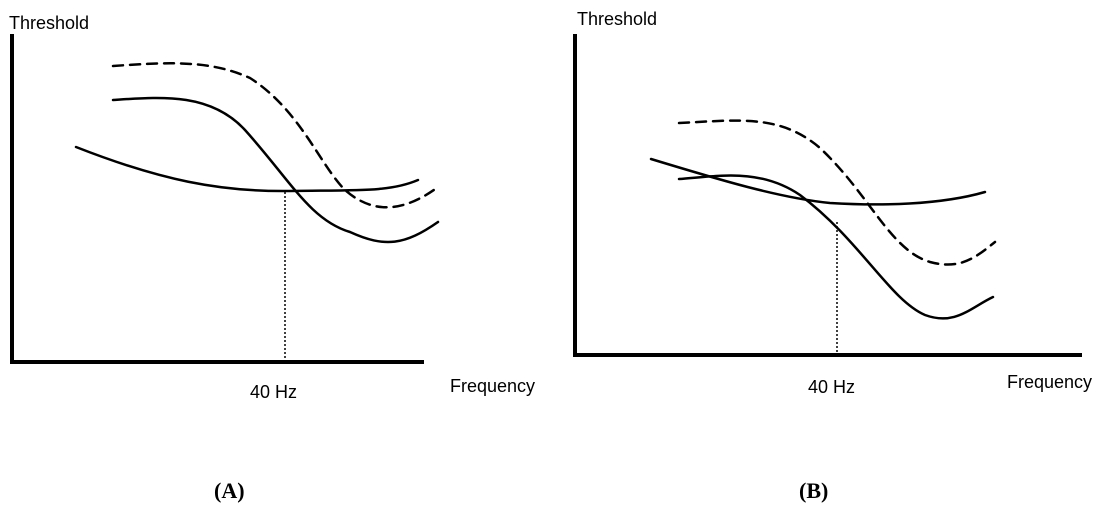 This screenshot has height=510, width=1110. I want to click on panel-a-x-axis-label: Frequency, so click(492, 386).